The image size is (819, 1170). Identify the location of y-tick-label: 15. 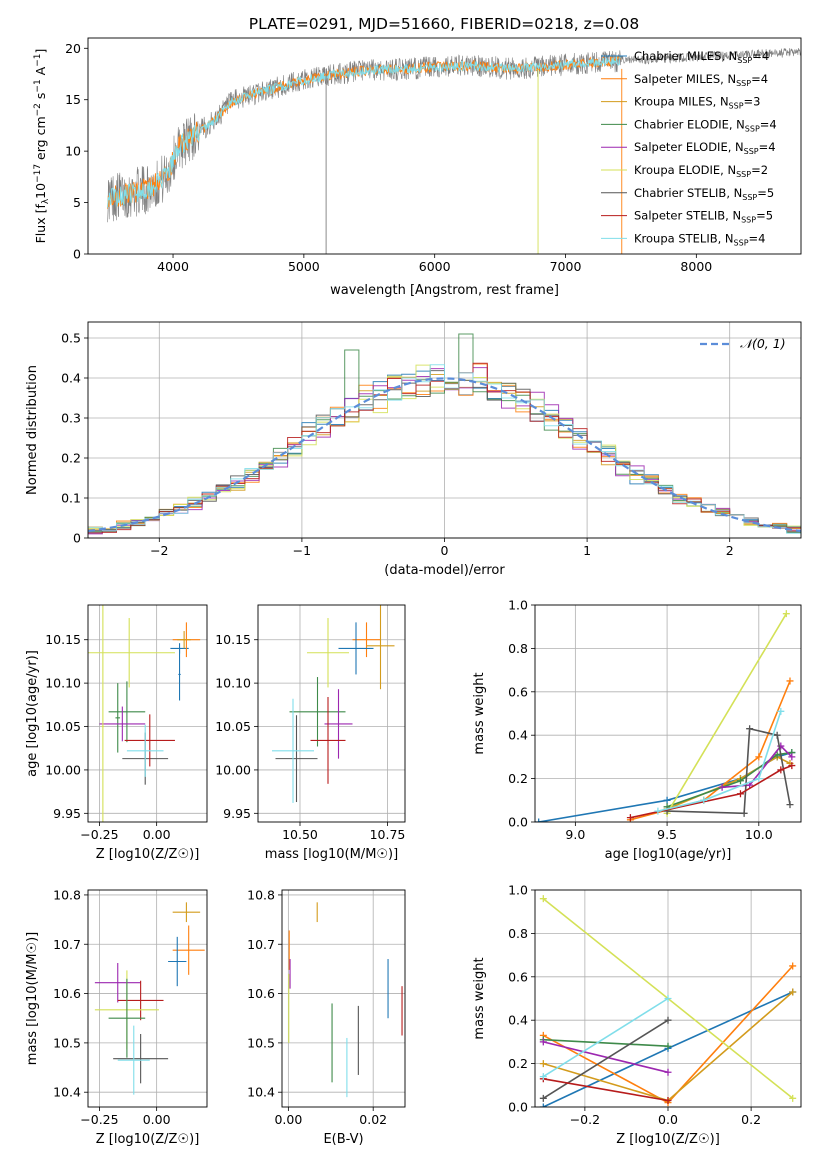
(73, 99).